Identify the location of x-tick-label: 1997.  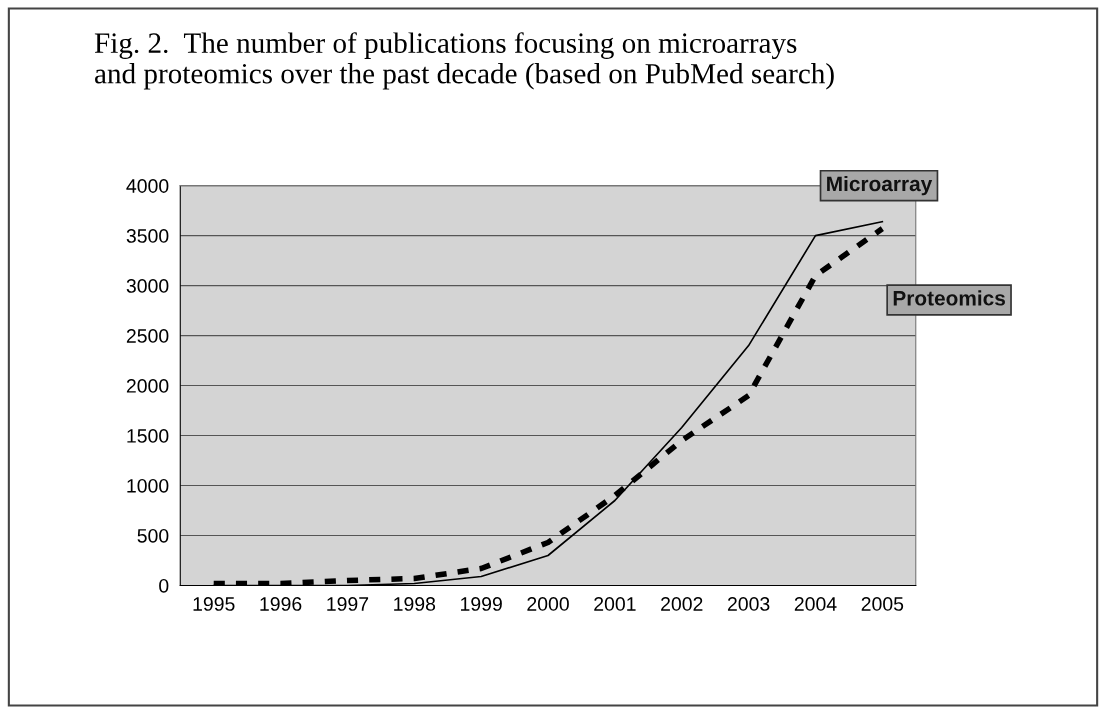
(348, 604).